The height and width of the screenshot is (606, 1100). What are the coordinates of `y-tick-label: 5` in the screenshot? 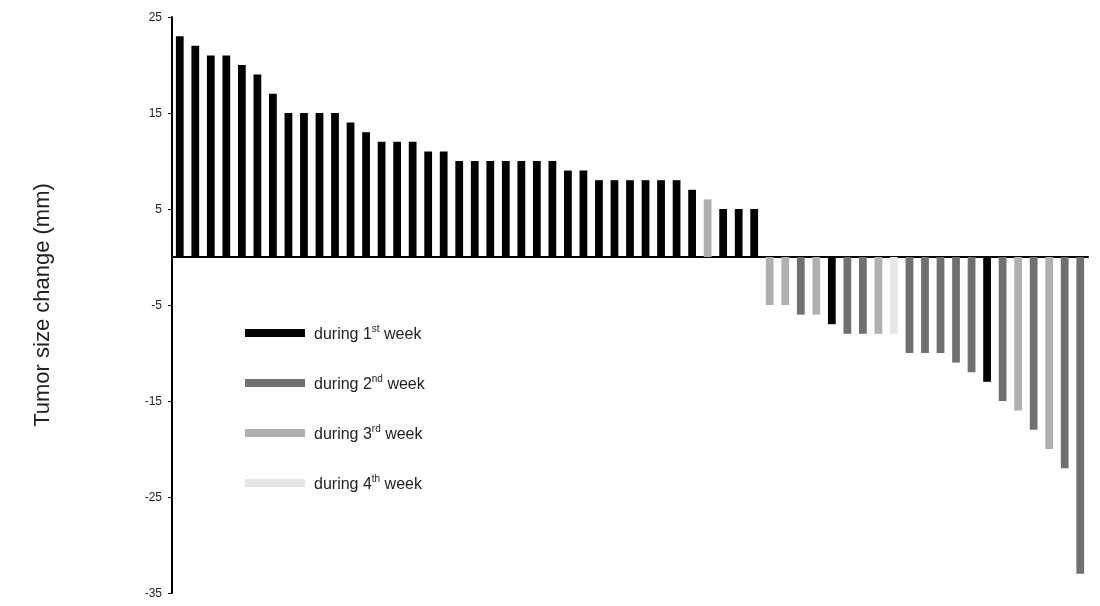 It's located at (159, 209).